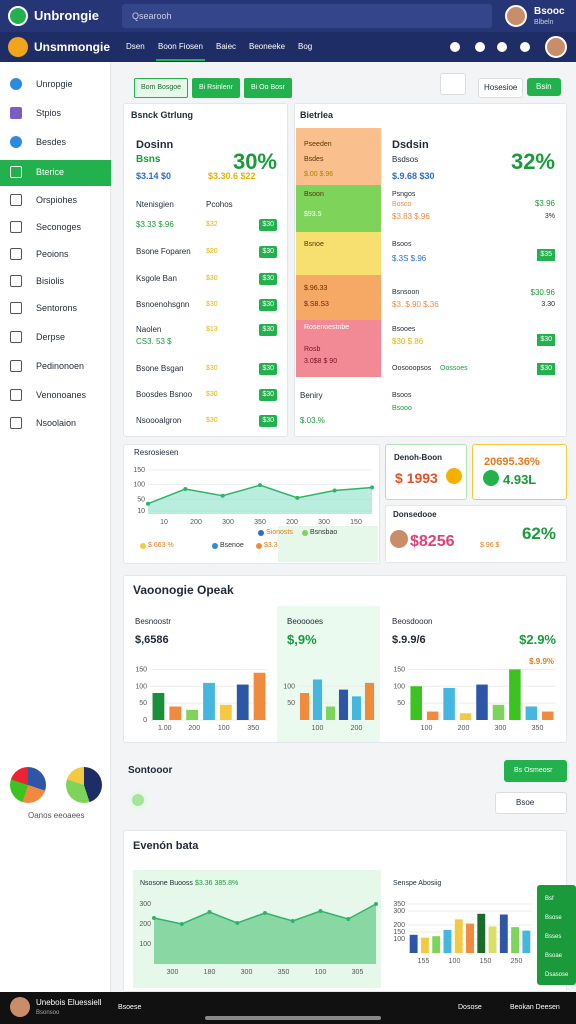 Image resolution: width=576 pixels, height=1024 pixels. I want to click on chart: 0 50 100 150 1.00 200 100 350, so click(201, 699).